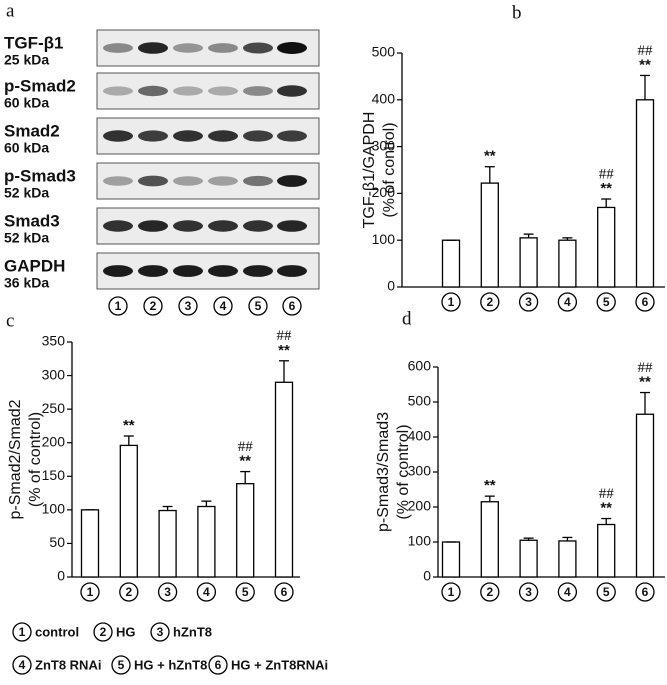 The image size is (667, 685). What do you see at coordinates (126, 631) in the screenshot?
I see `legend-label: HG` at bounding box center [126, 631].